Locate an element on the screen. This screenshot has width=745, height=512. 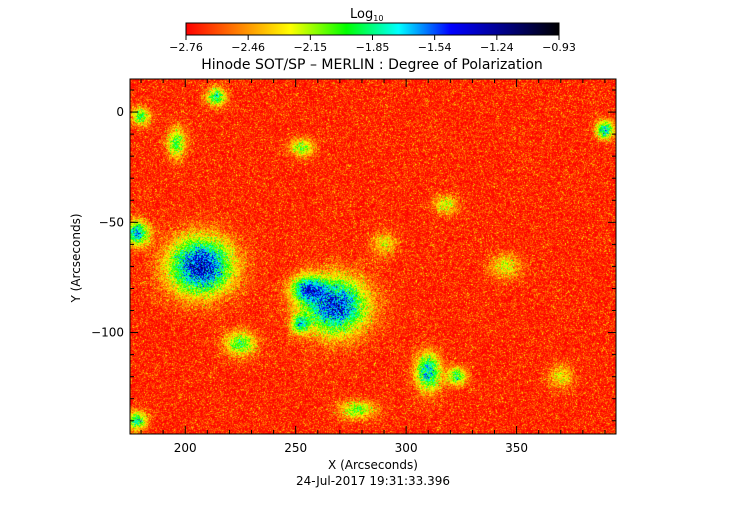
colorbar-tick-label: −1.54 is located at coordinates (435, 47).